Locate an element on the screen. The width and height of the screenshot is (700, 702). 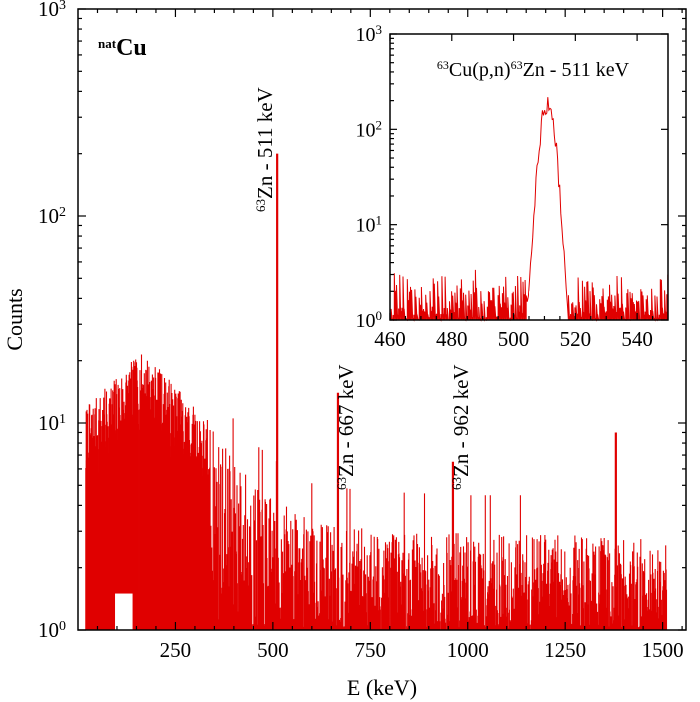
inset-y-tick-label: 10¹ is located at coordinates (369, 224).